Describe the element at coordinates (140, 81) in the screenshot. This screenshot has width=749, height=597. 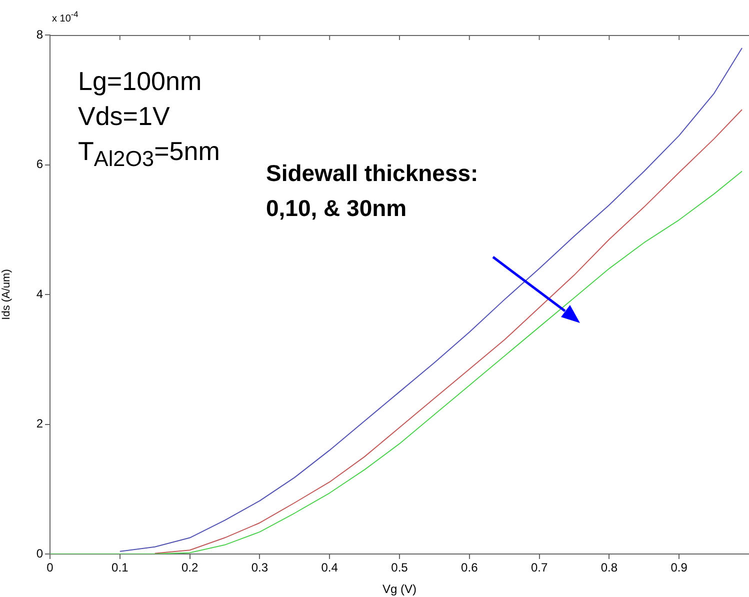
I see `annotation: Lg=100nm` at that location.